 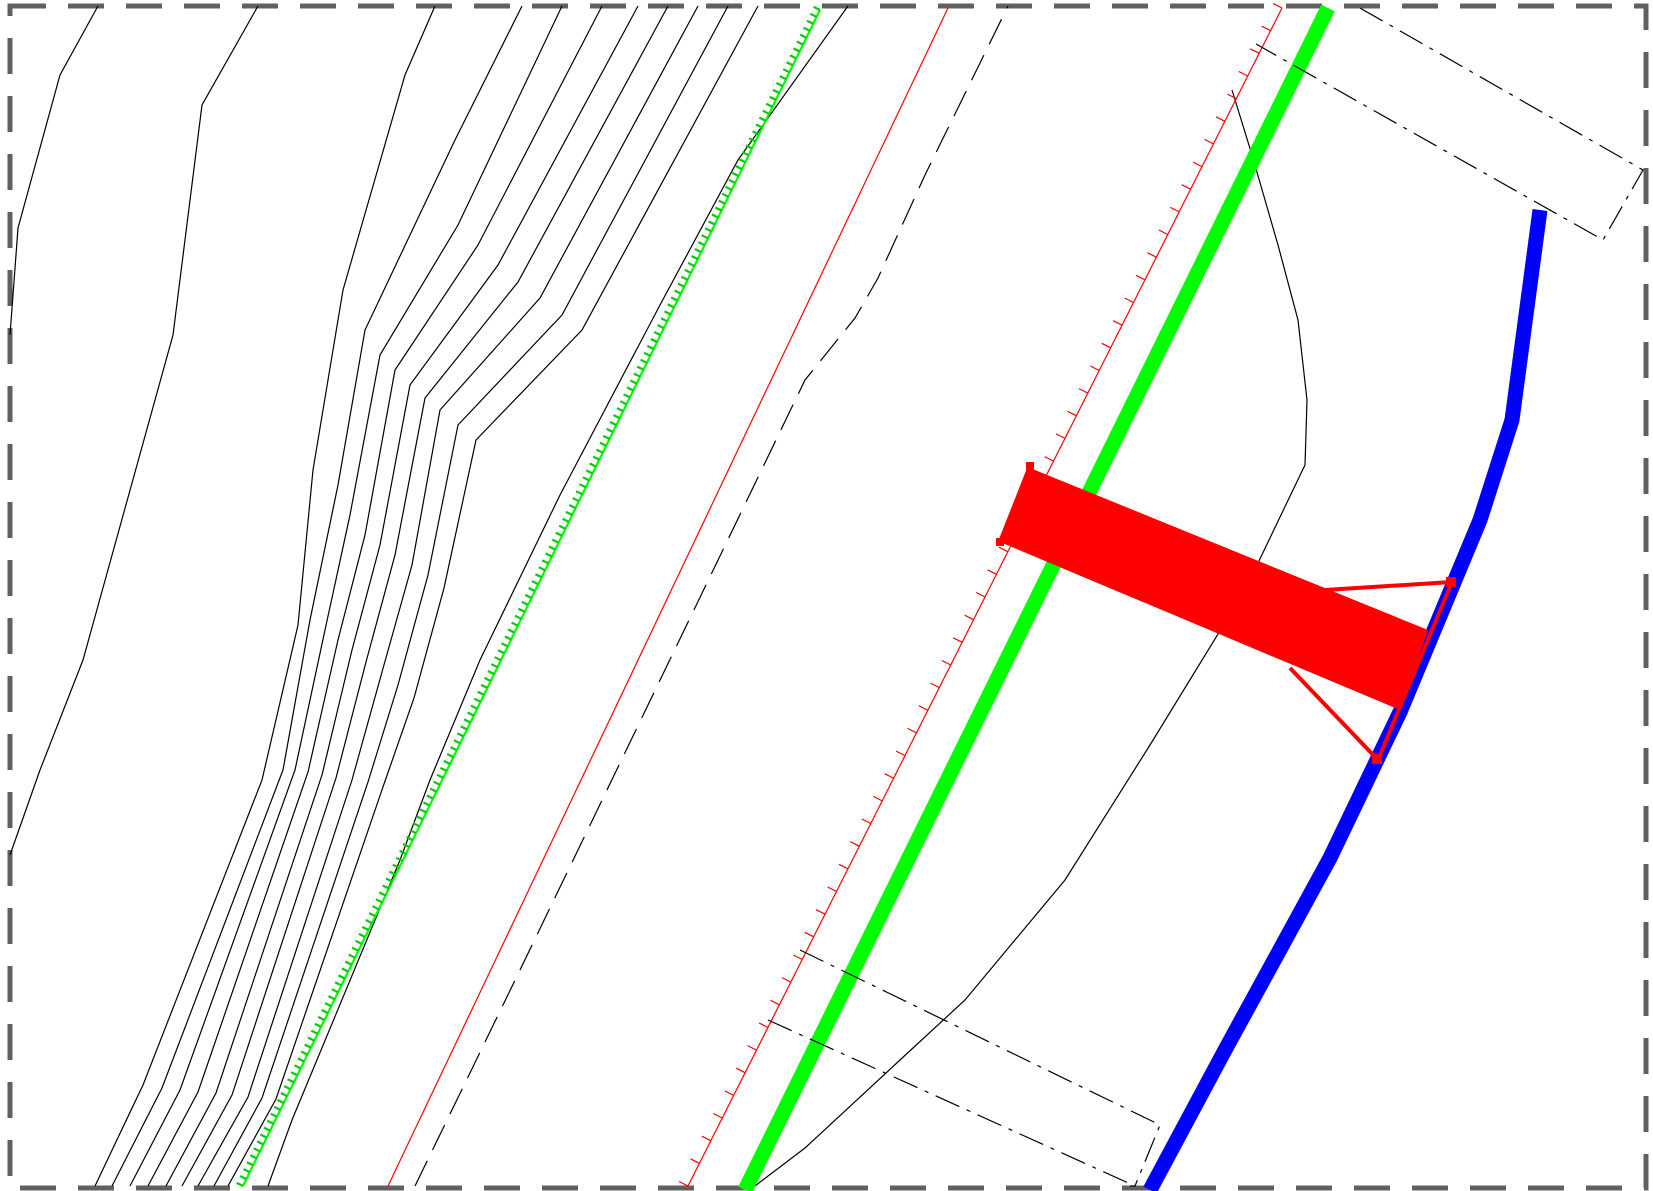 What do you see at coordinates (1214, 589) in the screenshot?
I see `red-bridge-block` at bounding box center [1214, 589].